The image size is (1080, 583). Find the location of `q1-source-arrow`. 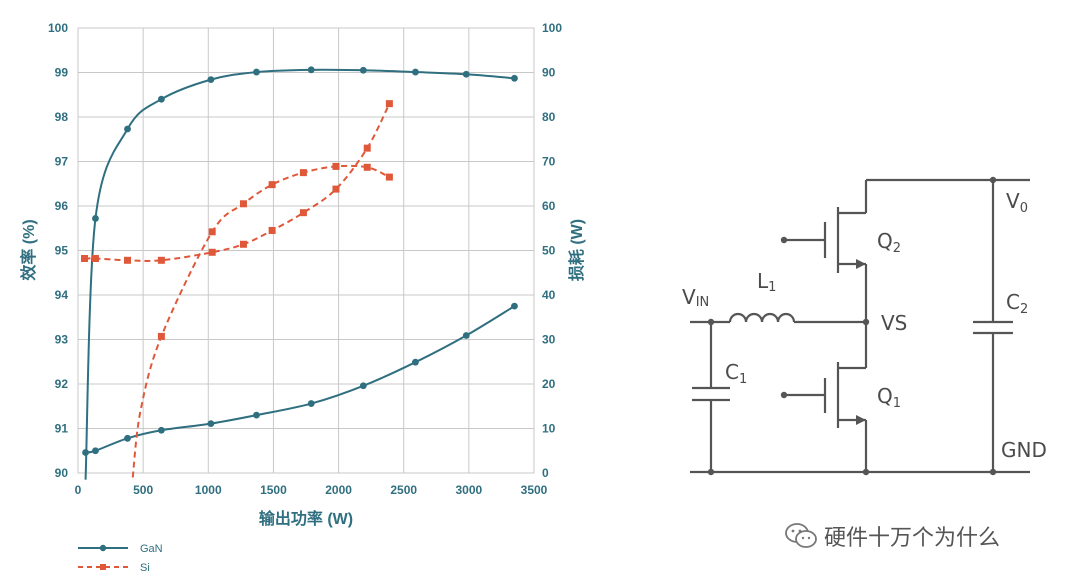

q1-source-arrow is located at coordinates (861, 420).